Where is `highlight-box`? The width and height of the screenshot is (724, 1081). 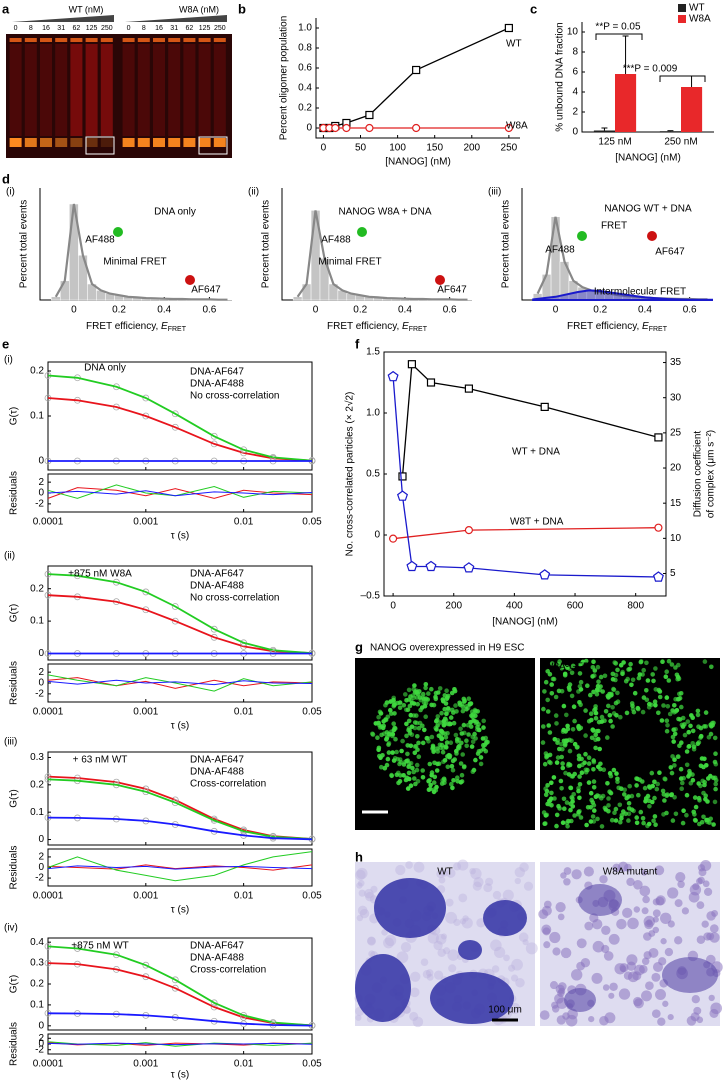 highlight-box is located at coordinates (213, 145).